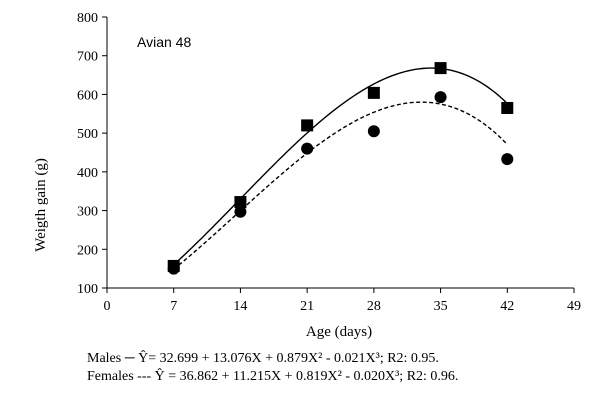 Image resolution: width=592 pixels, height=393 pixels. Describe the element at coordinates (87, 250) in the screenshot. I see `y-tick-label-200: 200` at that location.